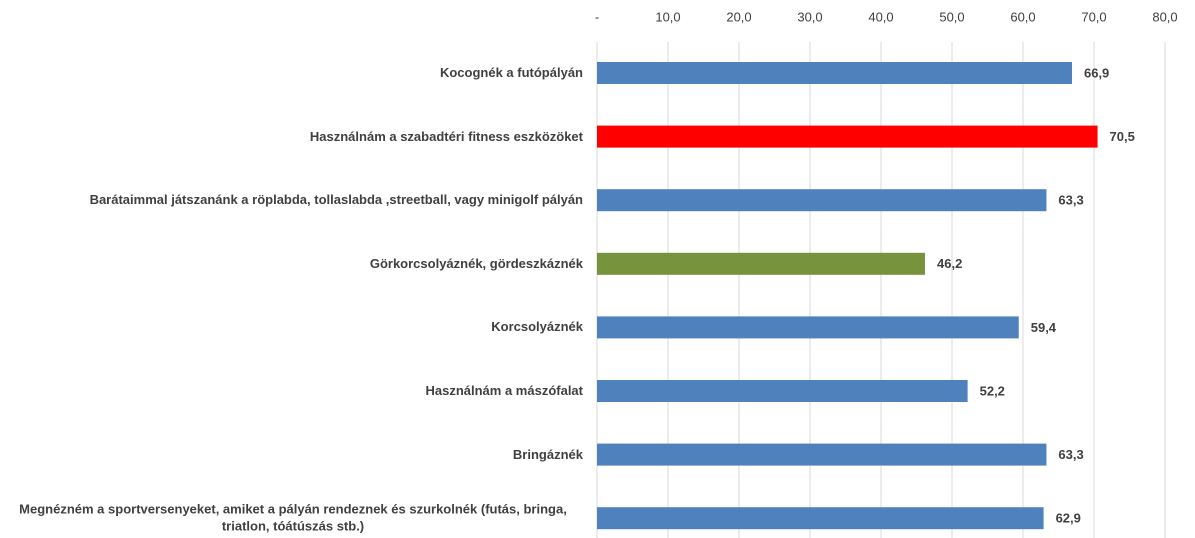  Describe the element at coordinates (537, 327) in the screenshot. I see `category-label: Korcsolyáznék` at that location.